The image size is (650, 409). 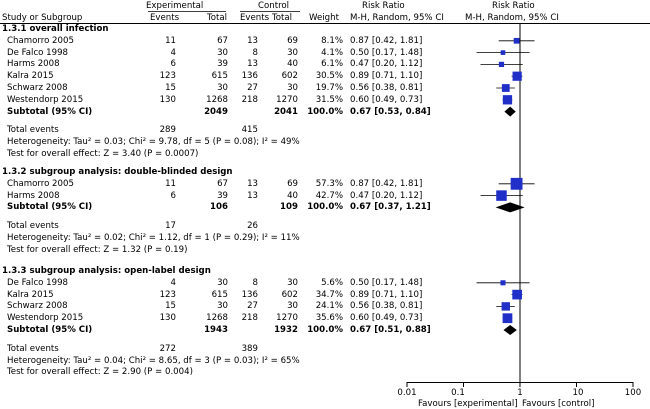 I want to click on header-experimental: Experimental, so click(x=175, y=6).